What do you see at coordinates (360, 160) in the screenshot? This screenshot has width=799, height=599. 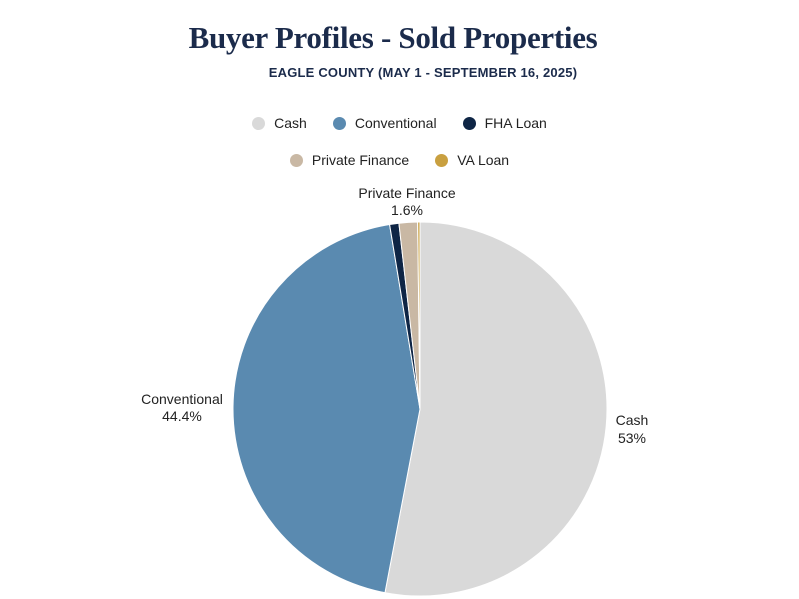 I see `legend-label-private-finance: Private Finance` at bounding box center [360, 160].